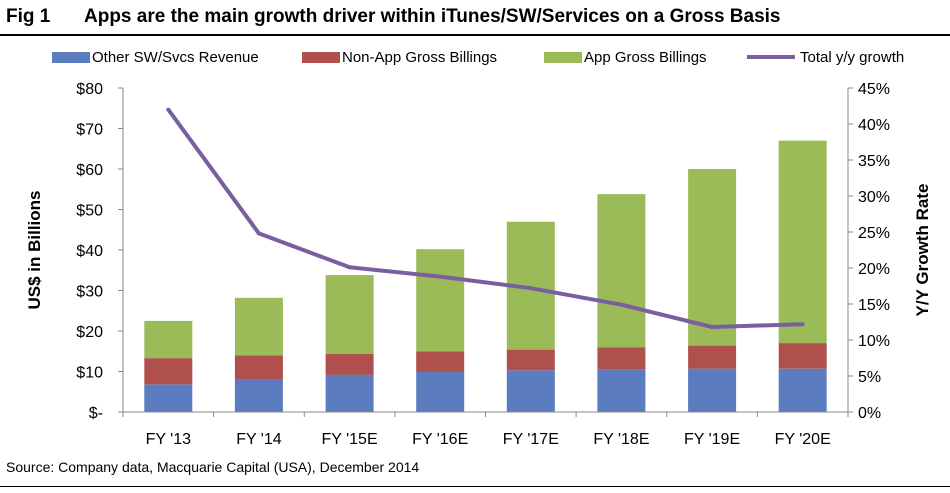 This screenshot has width=950, height=493. What do you see at coordinates (874, 341) in the screenshot?
I see `right-tick-label: 10%` at bounding box center [874, 341].